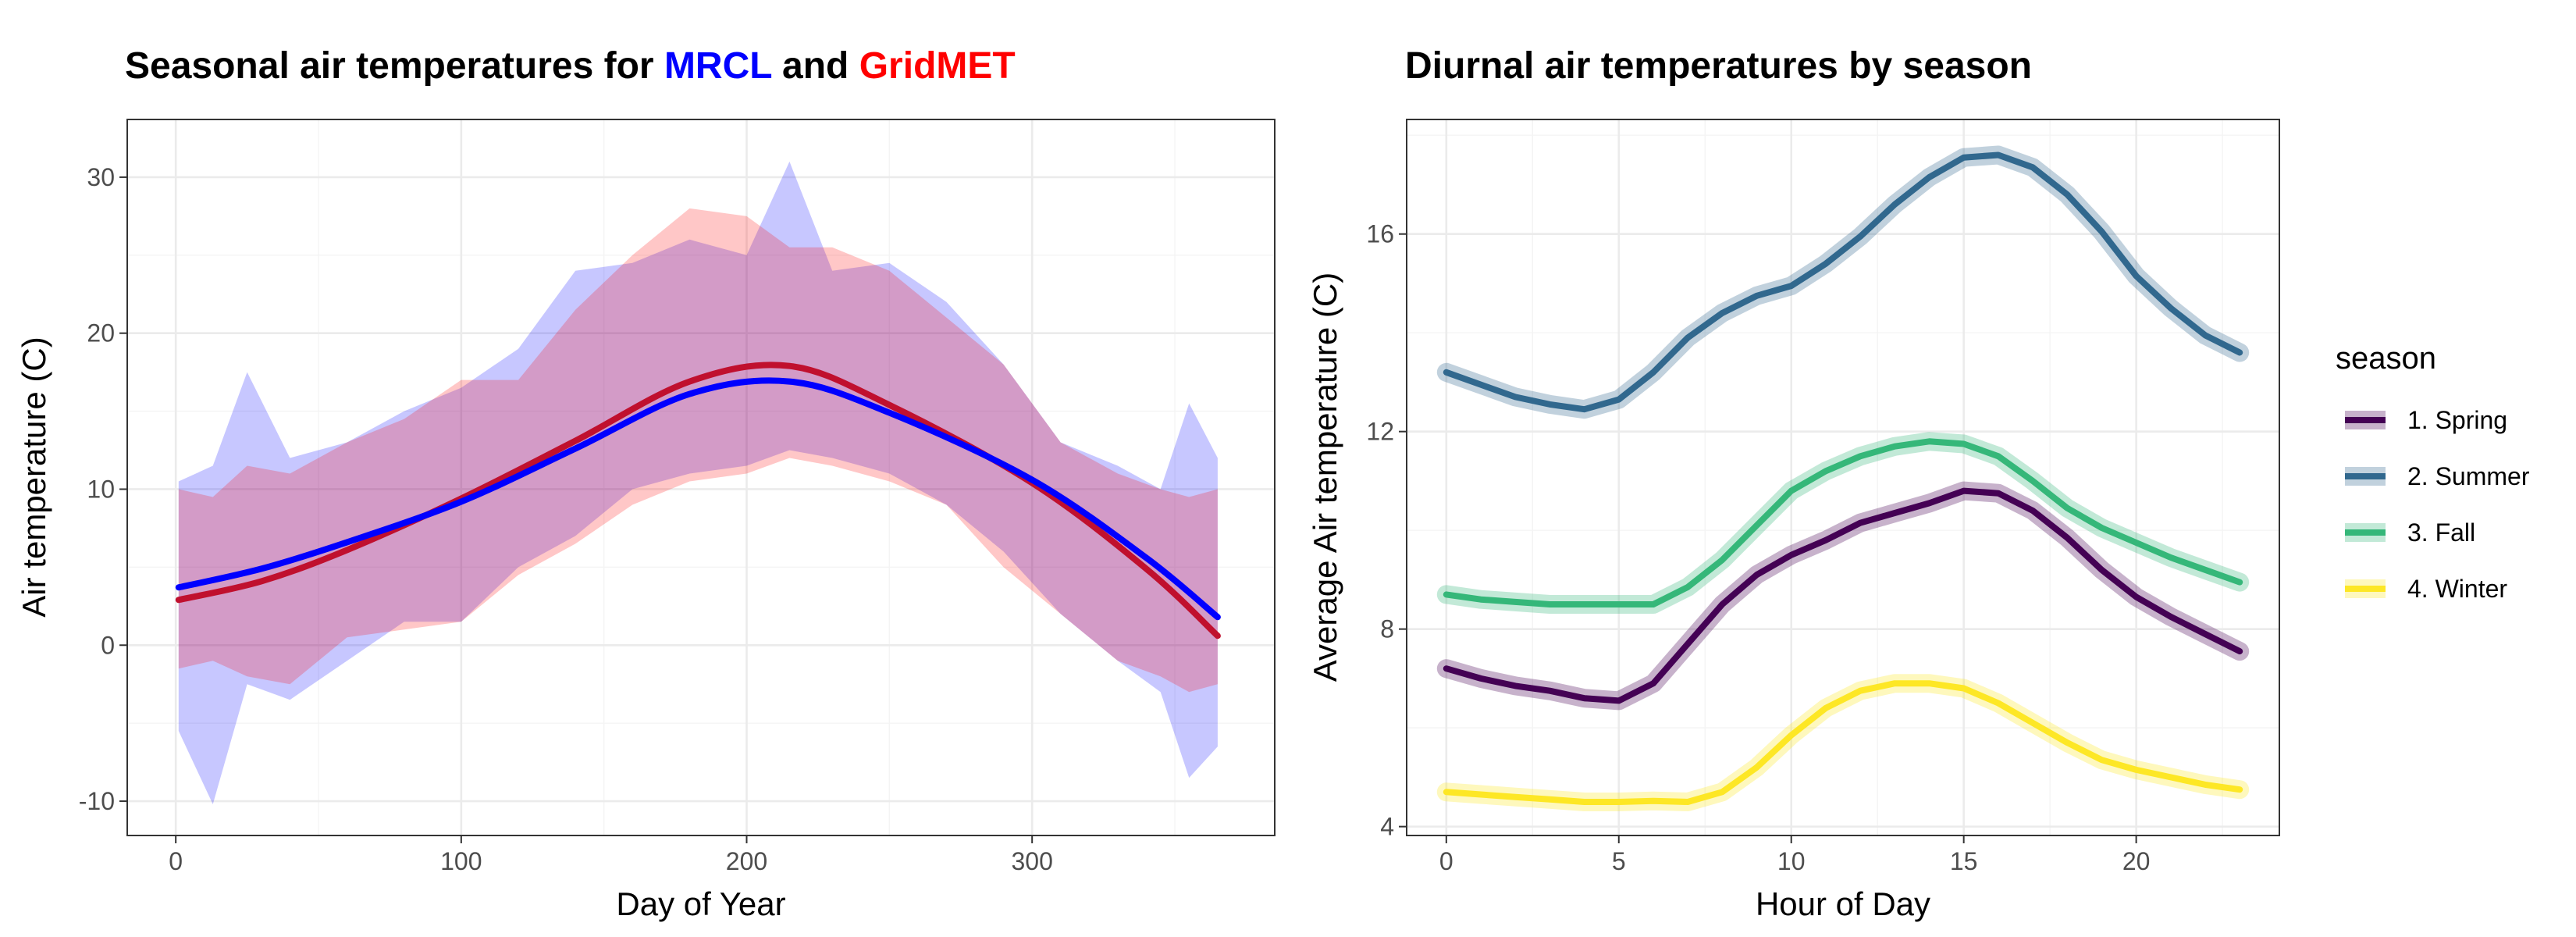 The height and width of the screenshot is (937, 2576). What do you see at coordinates (97, 801) in the screenshot?
I see `seasonal-y-tick-label: -10` at bounding box center [97, 801].